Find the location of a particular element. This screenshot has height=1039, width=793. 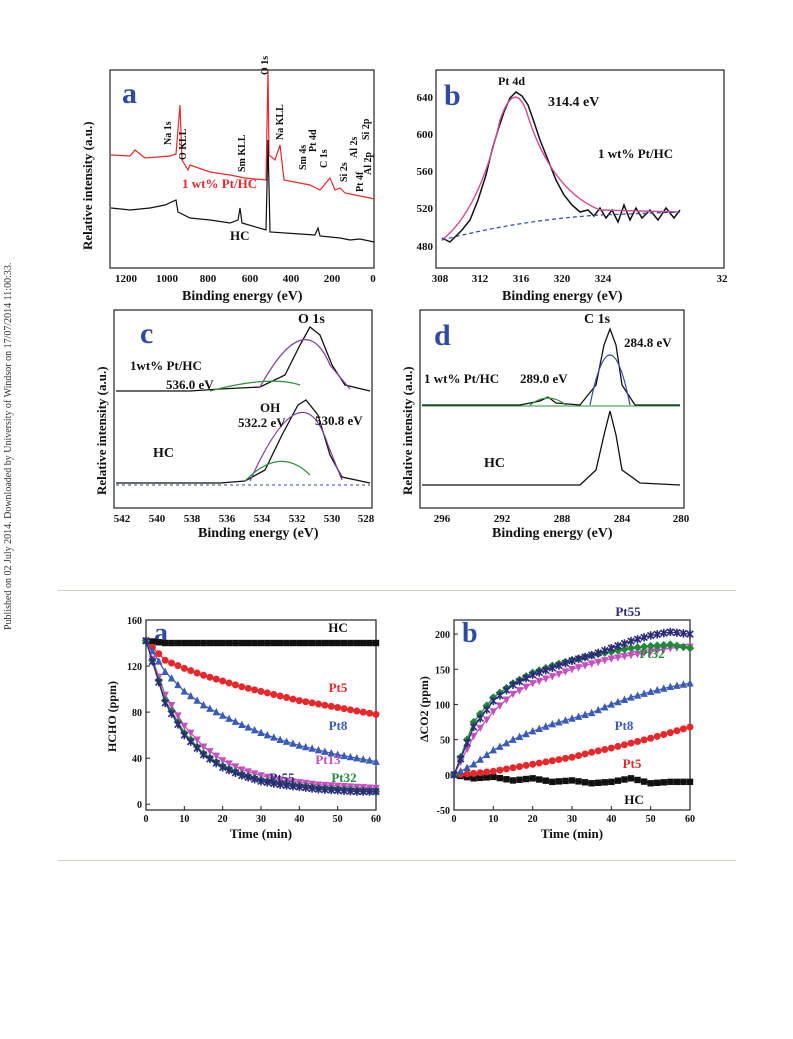

x-ticks: 296 292 288 284 280 is located at coordinates (562, 519).